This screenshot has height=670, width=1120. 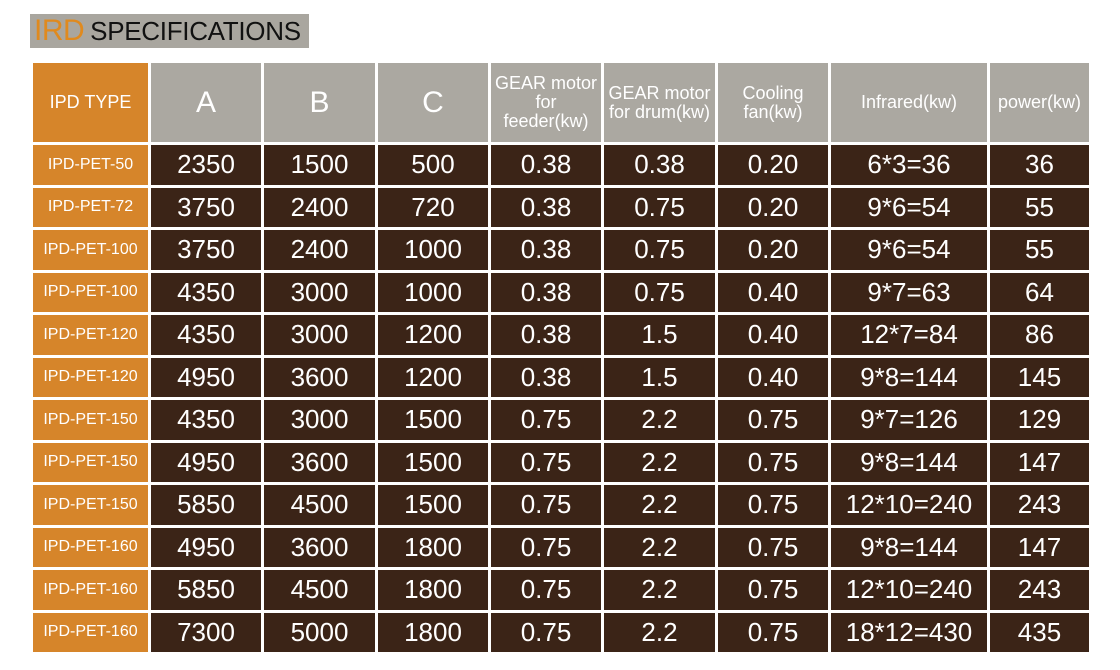 What do you see at coordinates (773, 292) in the screenshot?
I see `value-cell: 0.40` at bounding box center [773, 292].